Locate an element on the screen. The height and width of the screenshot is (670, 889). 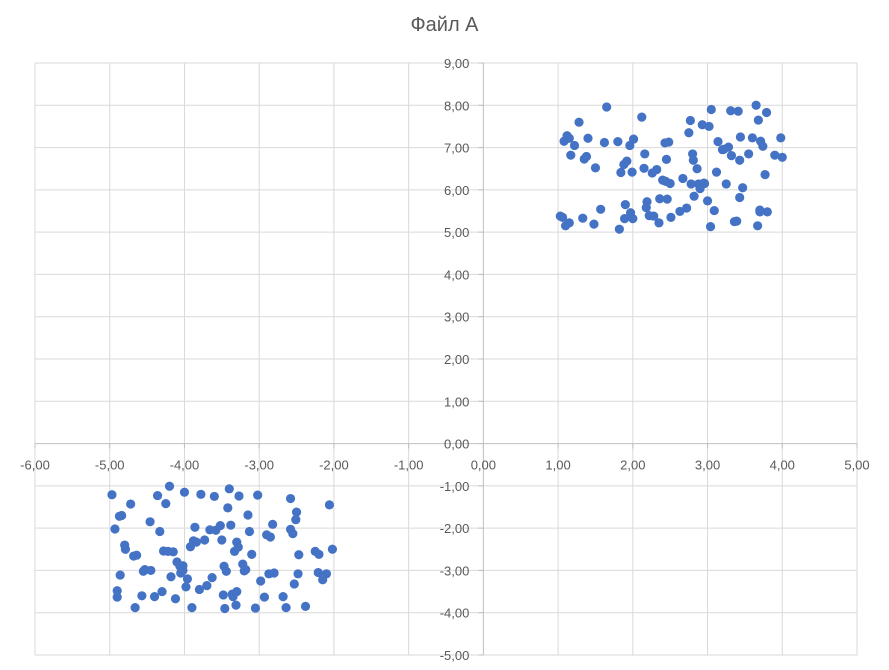
x-tick-label: -1,00 is located at coordinates (409, 465).